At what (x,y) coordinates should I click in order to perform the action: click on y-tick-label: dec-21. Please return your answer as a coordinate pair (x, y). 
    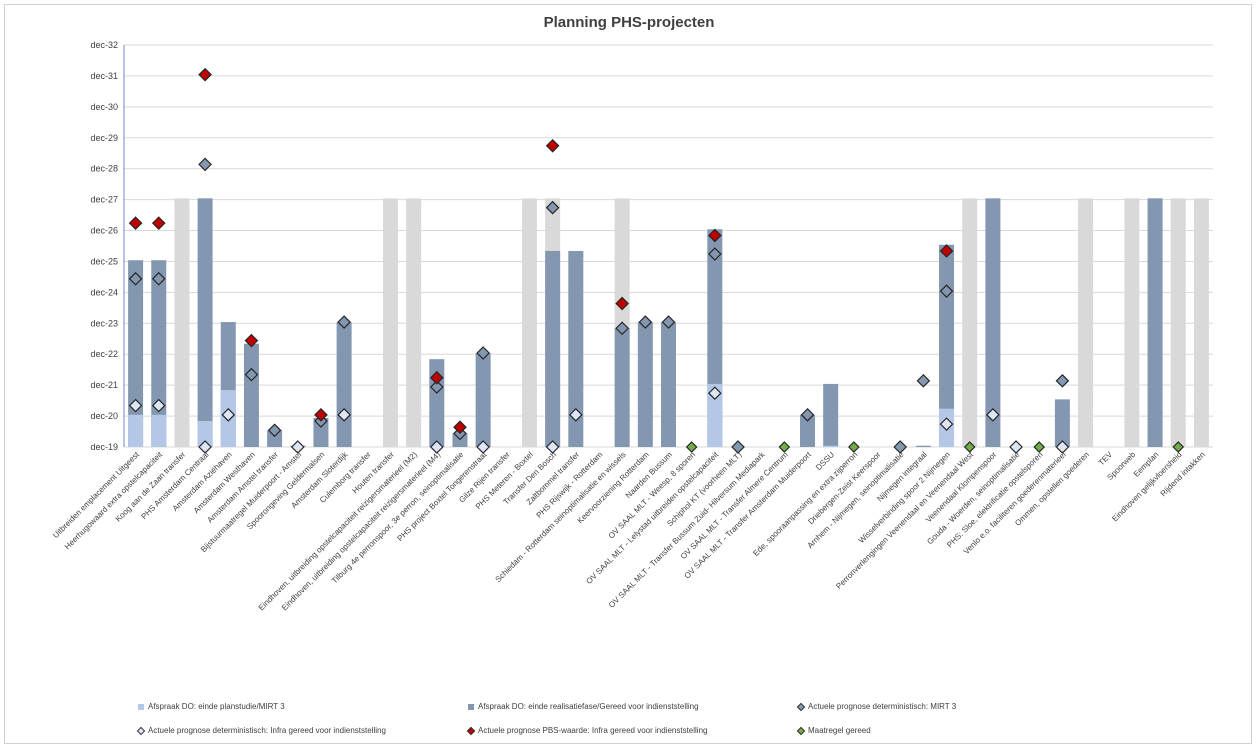
    Looking at the image, I should click on (104, 385).